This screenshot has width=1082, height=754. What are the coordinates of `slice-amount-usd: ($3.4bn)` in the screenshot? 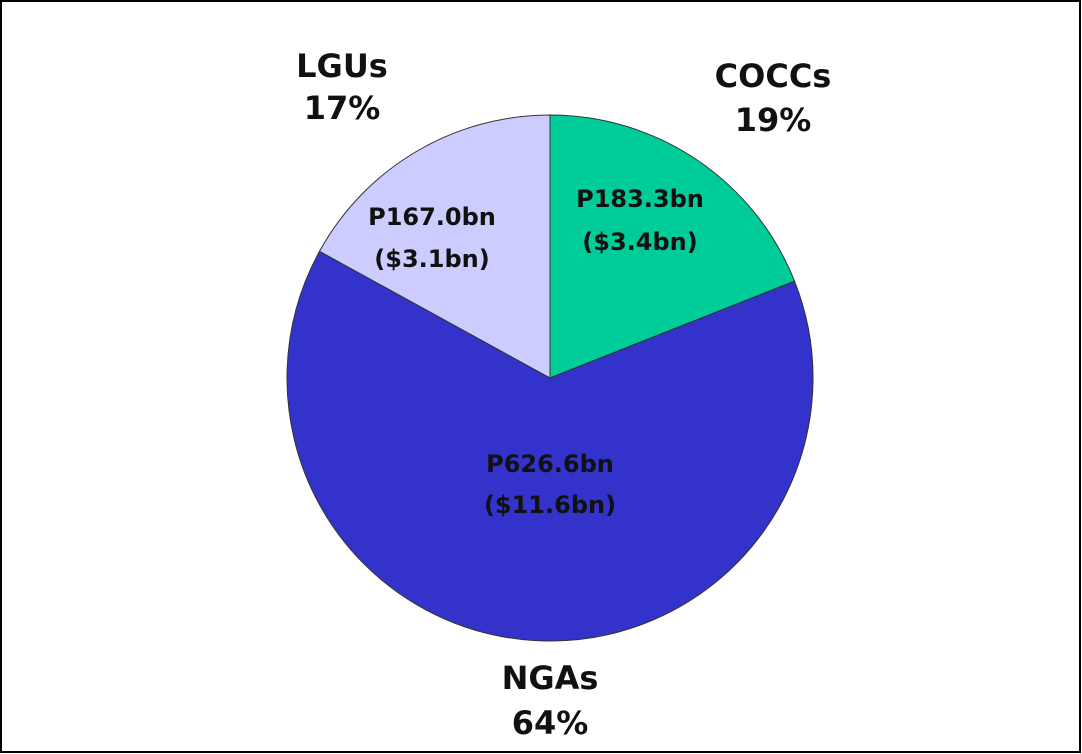 It's located at (639, 242).